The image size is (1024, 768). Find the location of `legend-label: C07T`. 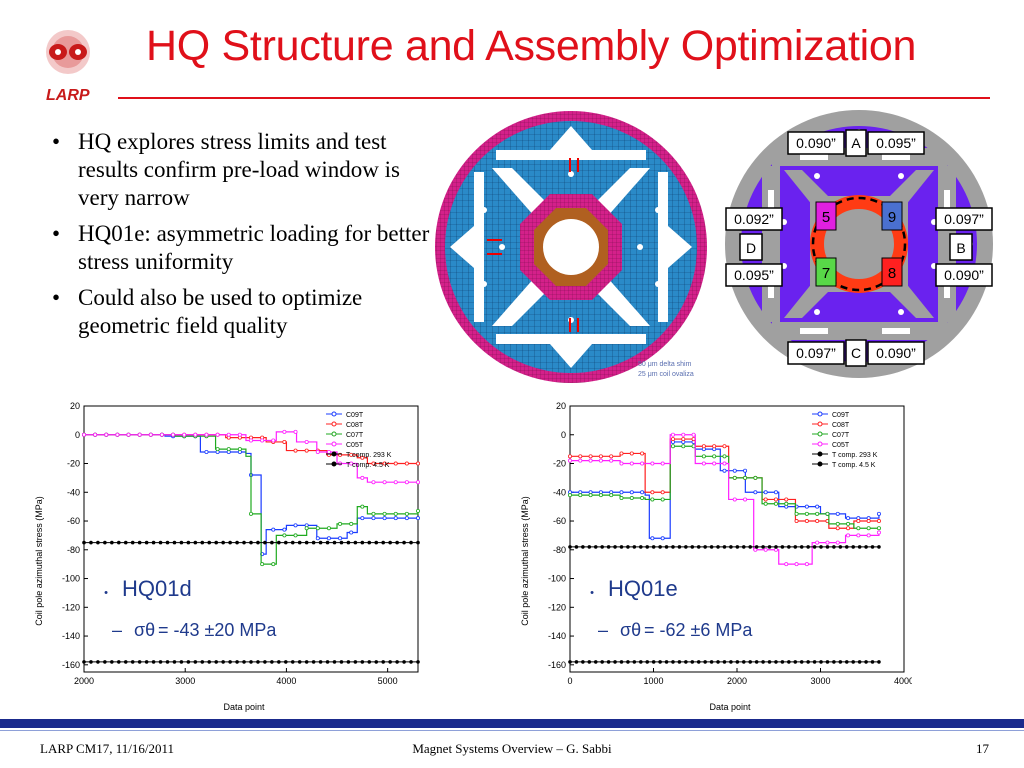

legend-label: C07T is located at coordinates (841, 435).